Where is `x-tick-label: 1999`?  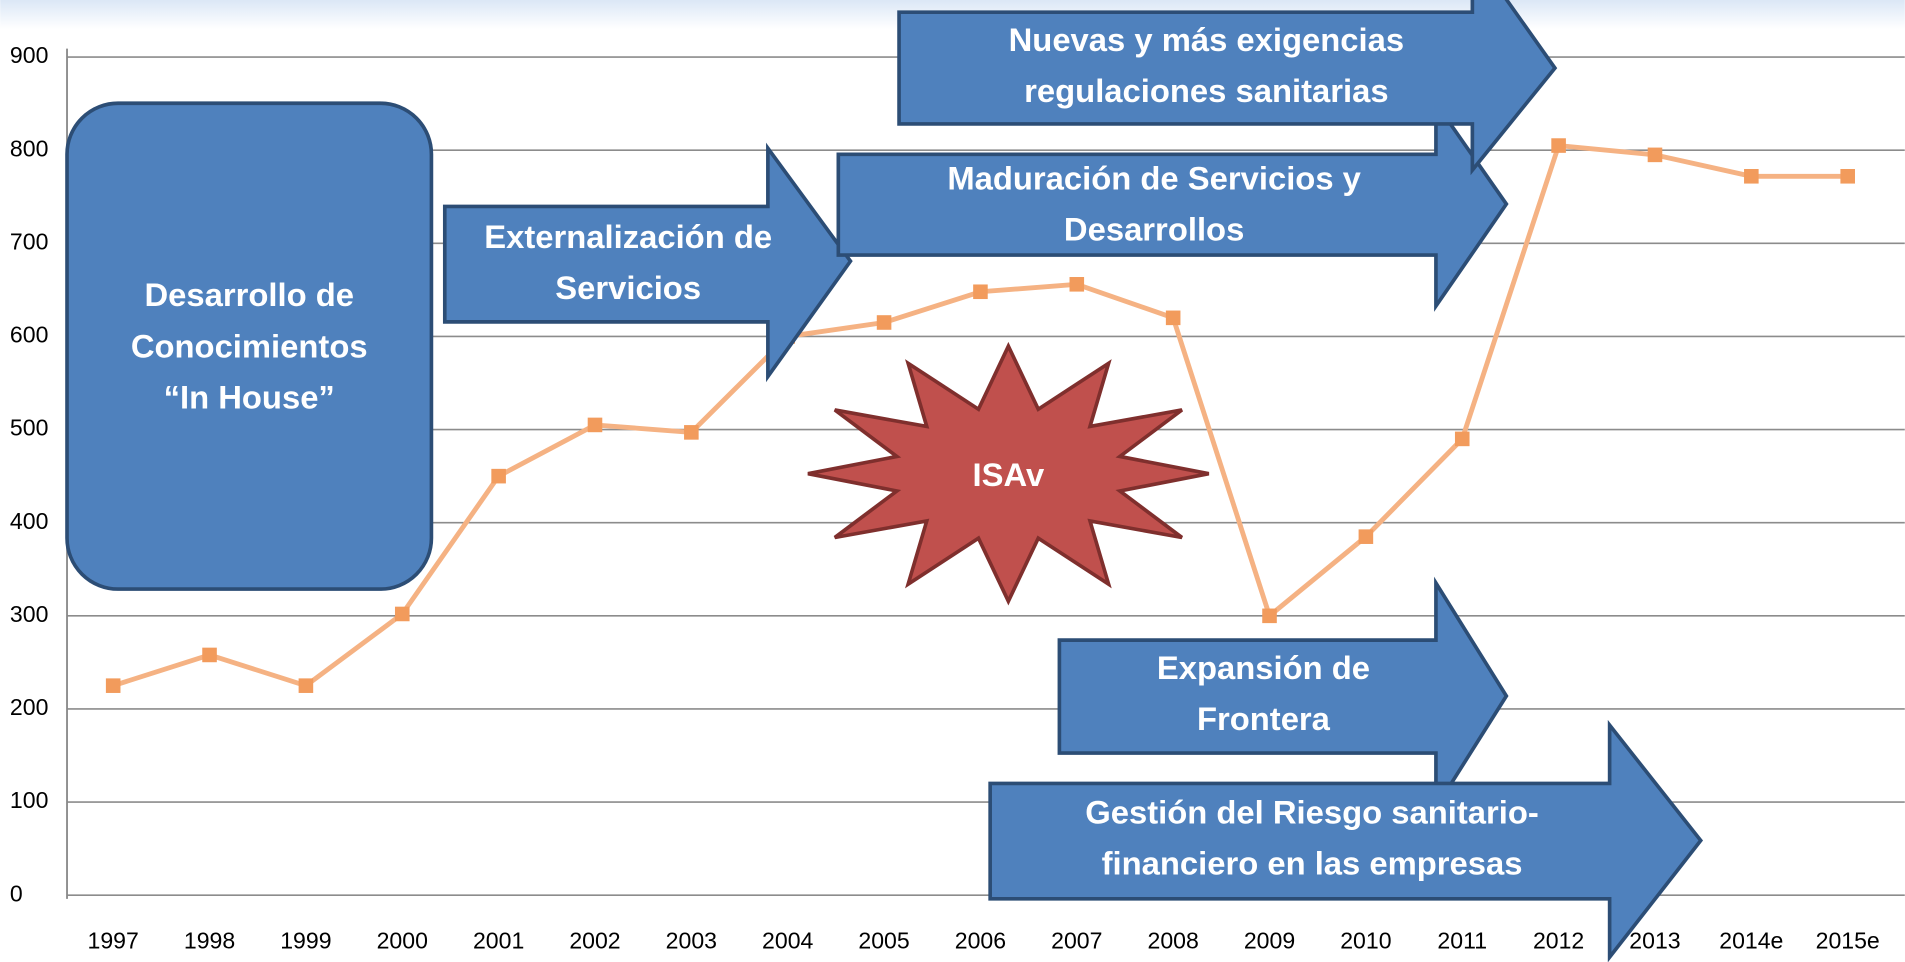
x-tick-label: 1999 is located at coordinates (305, 941).